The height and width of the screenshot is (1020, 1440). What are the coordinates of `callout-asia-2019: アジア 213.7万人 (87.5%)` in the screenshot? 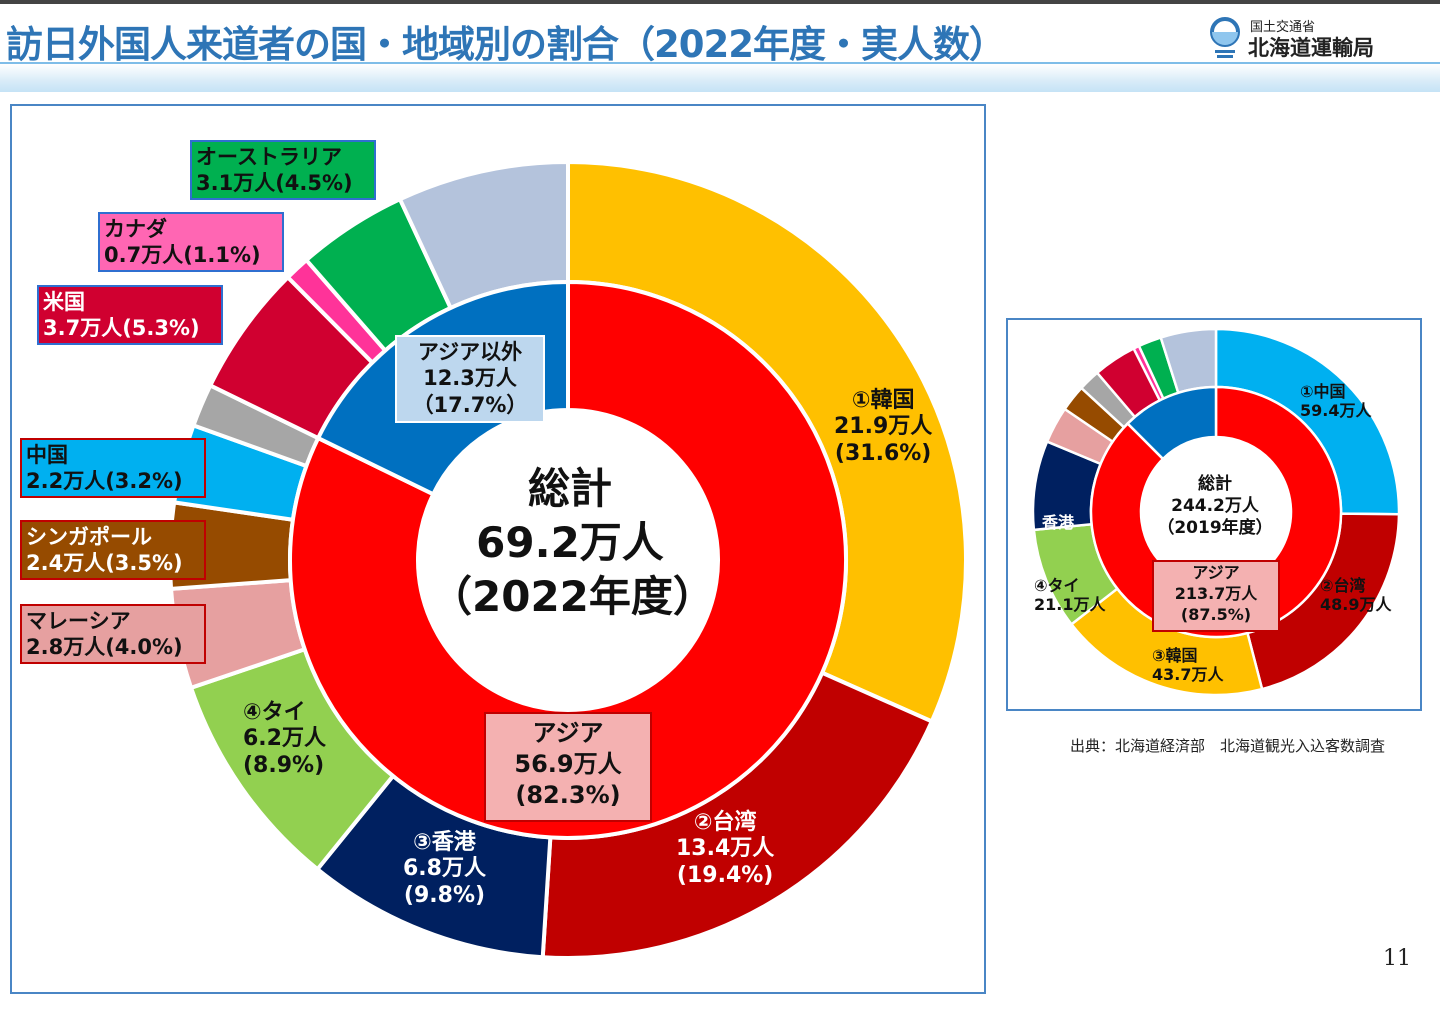 It's located at (1216, 596).